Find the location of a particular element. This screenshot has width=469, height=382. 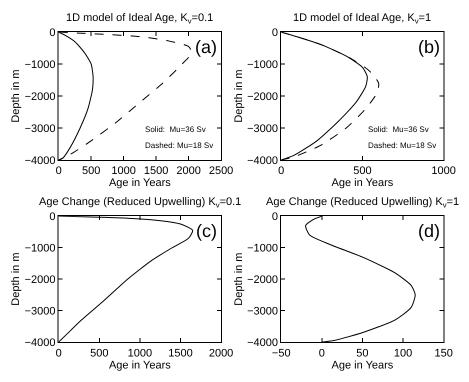

chart-title: 1D model of Ideal Age, K$_{v}$=1 is located at coordinates (362, 19).